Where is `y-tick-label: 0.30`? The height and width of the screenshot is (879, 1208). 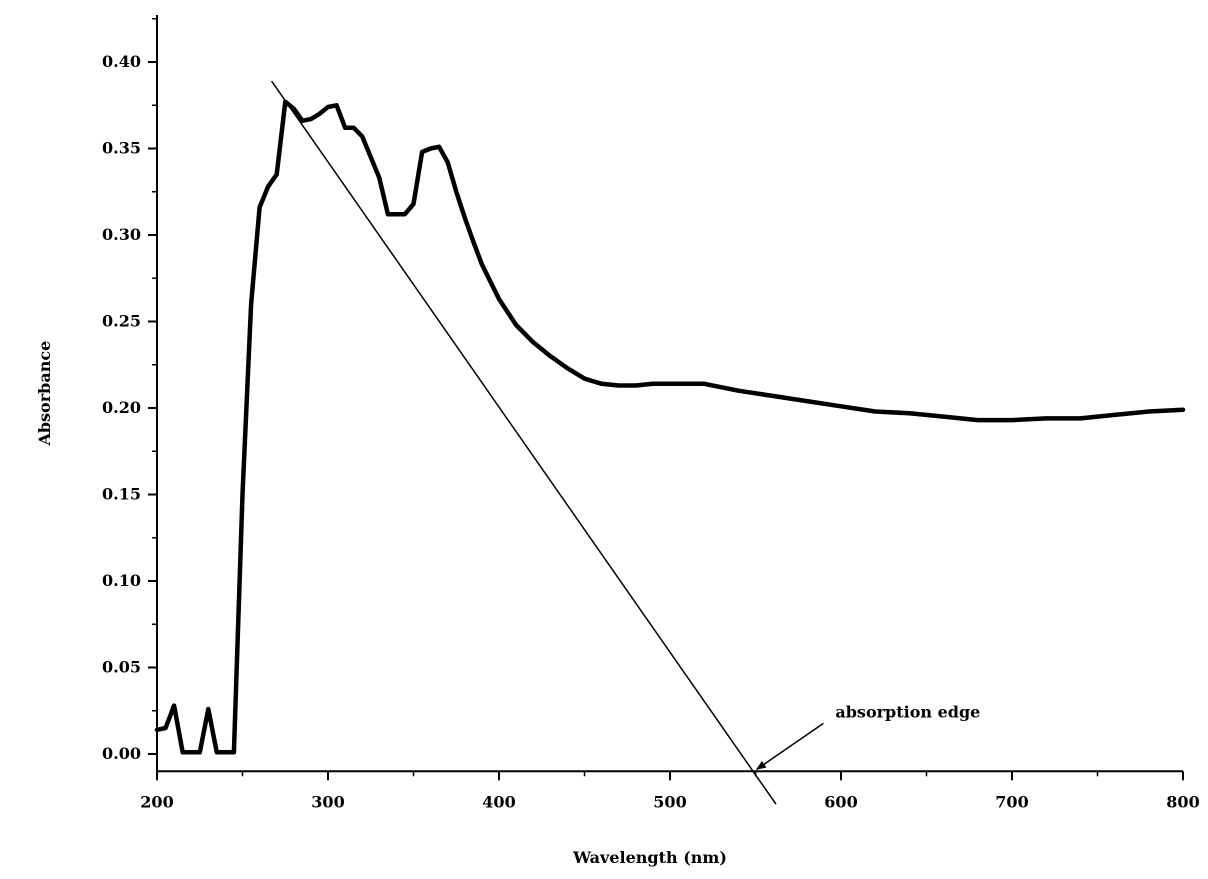 y-tick-label: 0.30 is located at coordinates (121, 234).